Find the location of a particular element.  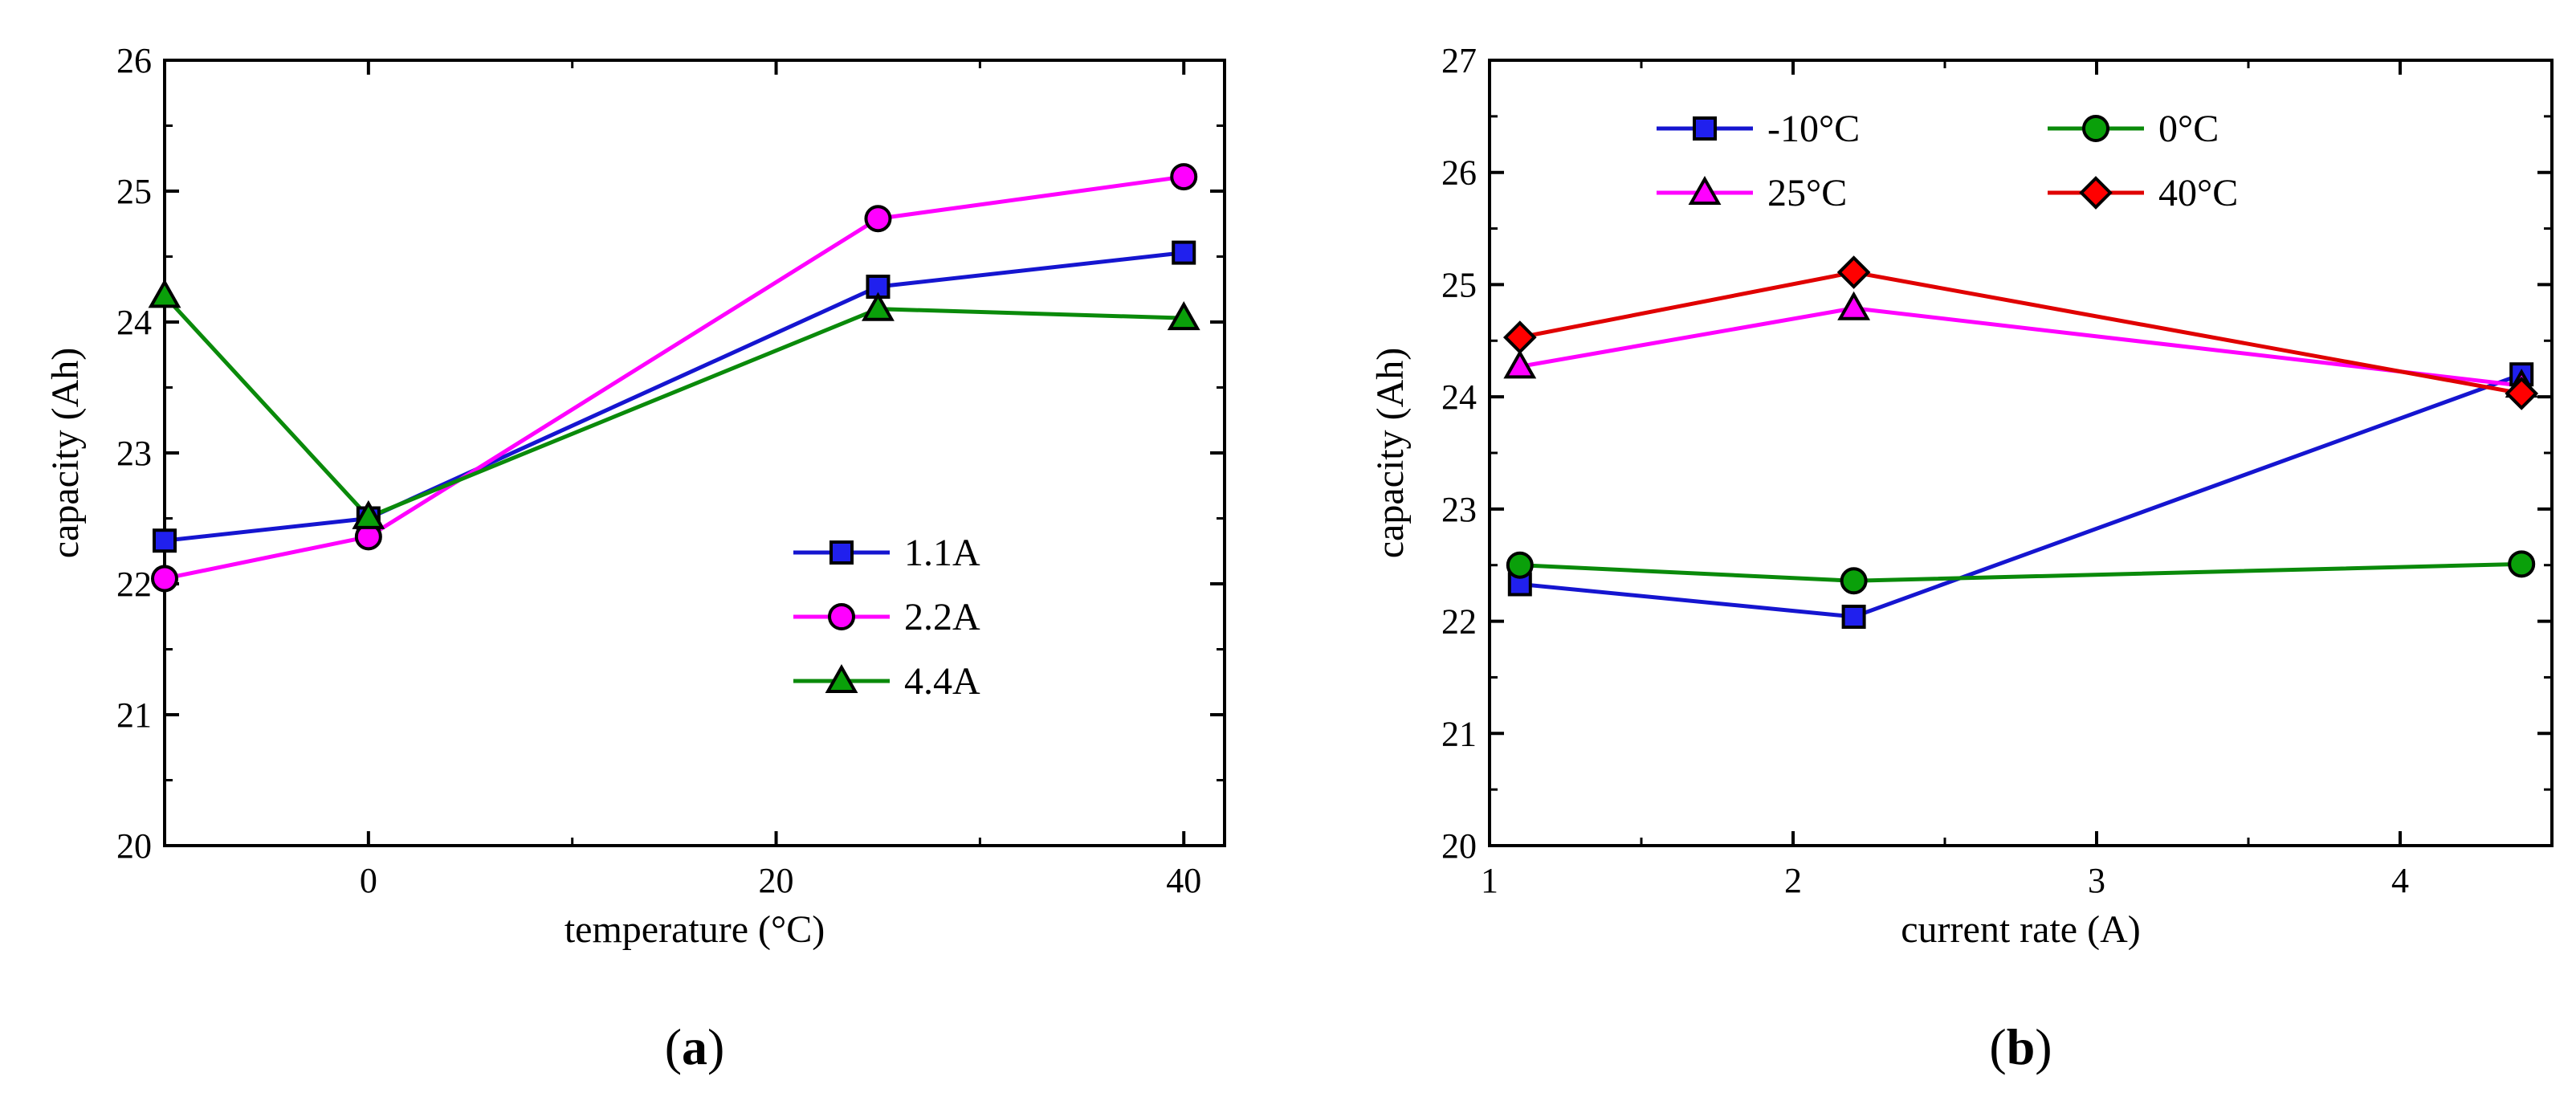

y-tick-label: 27 is located at coordinates (1459, 60).